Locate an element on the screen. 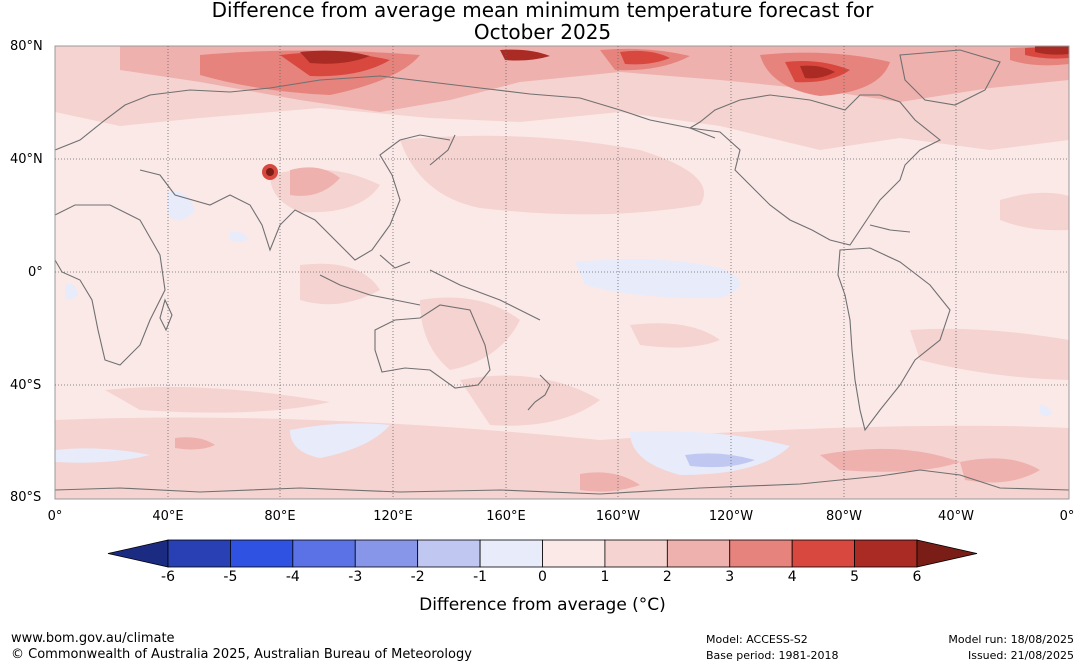 The width and height of the screenshot is (1085, 667). lat-label-80s: 80°S is located at coordinates (26, 497).